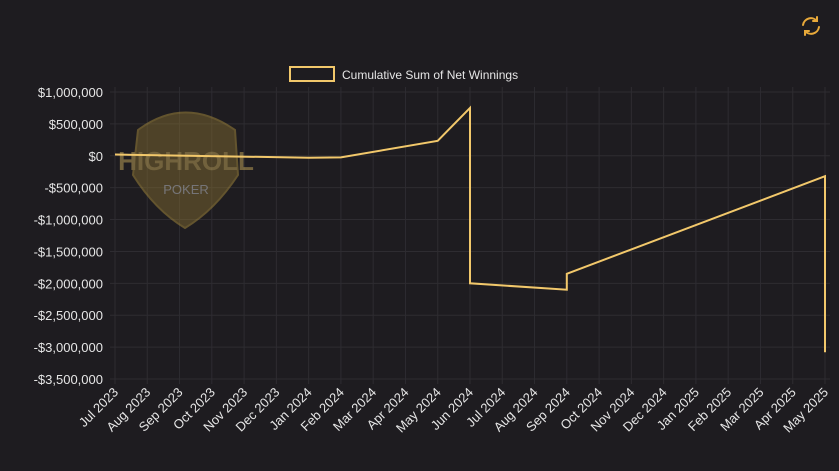  What do you see at coordinates (186, 161) in the screenshot?
I see `watermark-title: HIGHROLL` at bounding box center [186, 161].